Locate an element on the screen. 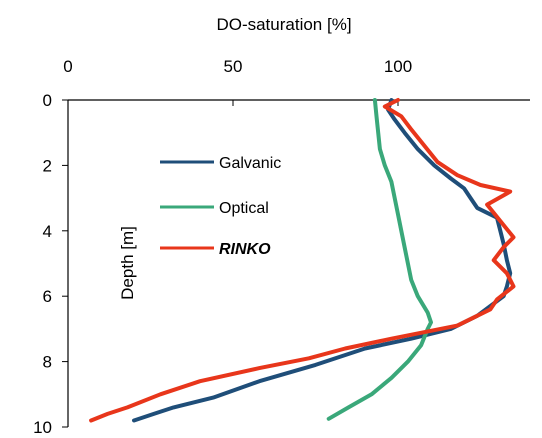 This screenshot has width=542, height=438. y-tick-label: 2 is located at coordinates (47, 165).